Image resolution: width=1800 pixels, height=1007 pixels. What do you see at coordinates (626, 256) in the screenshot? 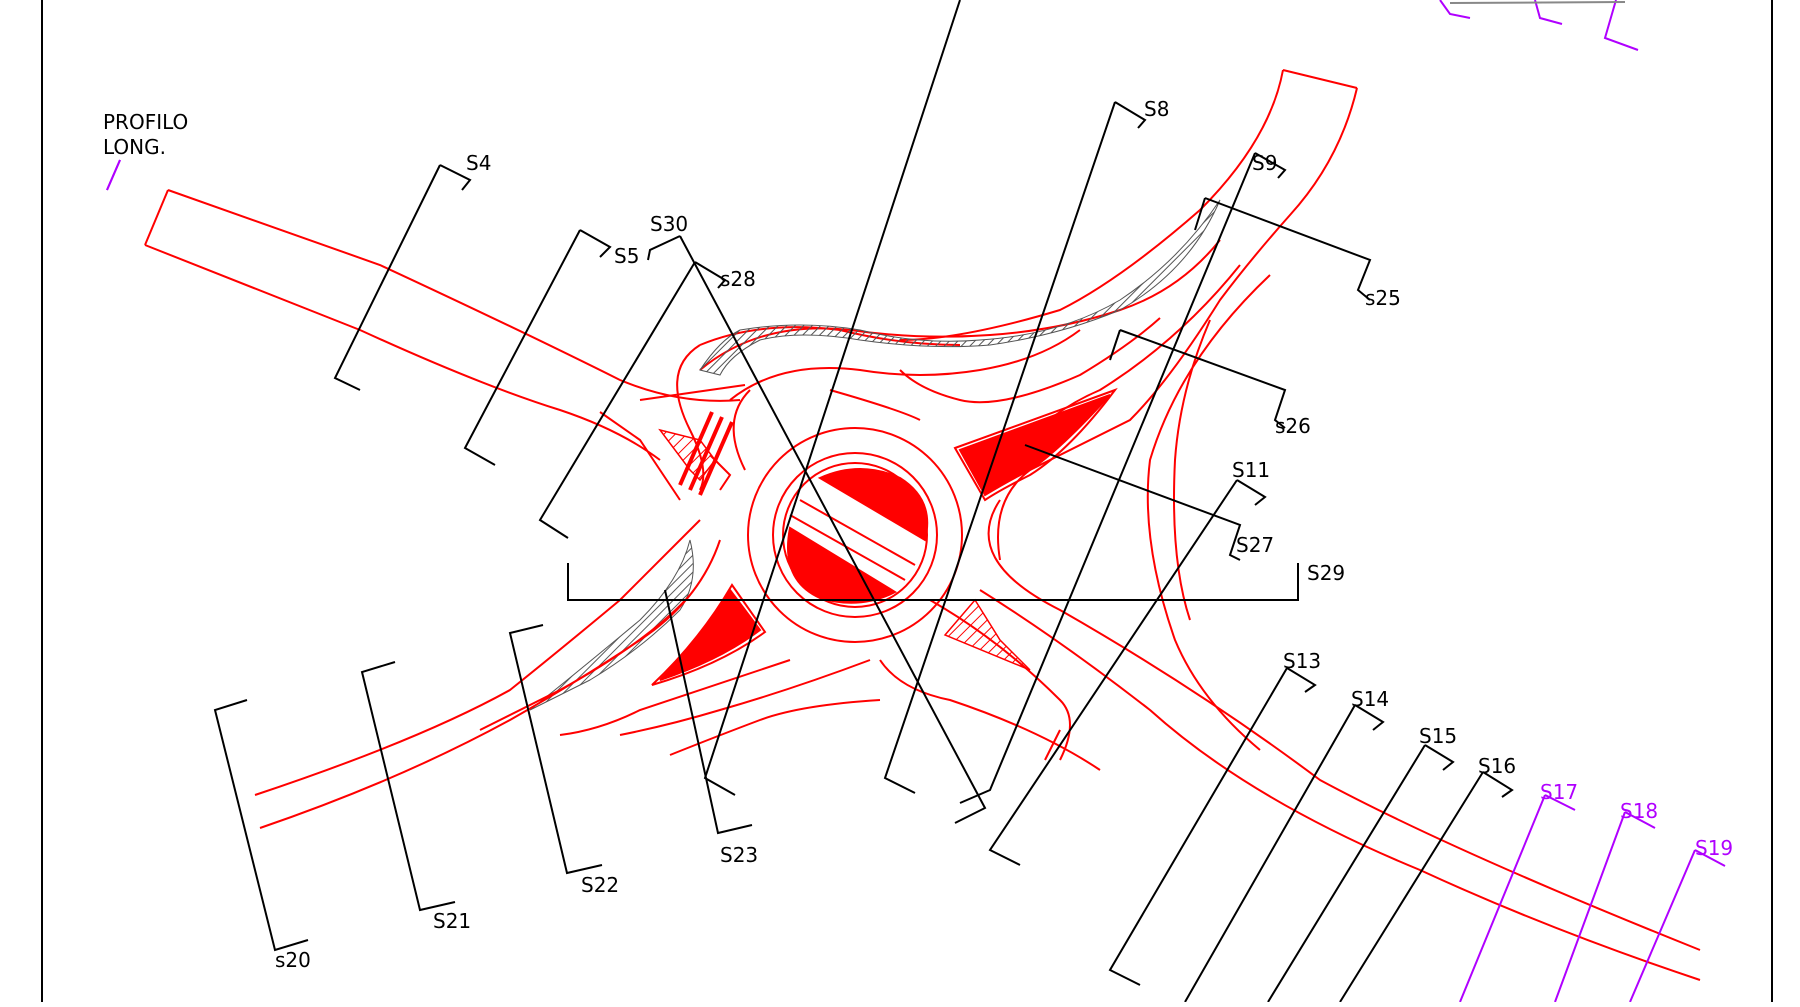
I see `section-label-s5: S5` at bounding box center [626, 256].